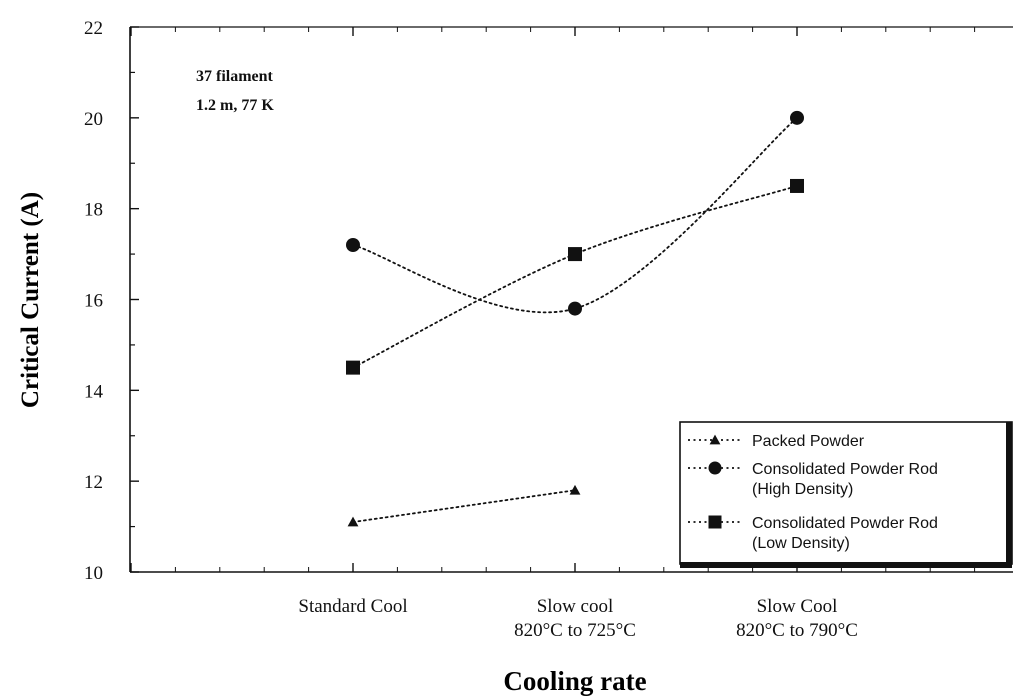 The height and width of the screenshot is (698, 1013). Describe the element at coordinates (1009, 495) in the screenshot. I see `legend-shadow-right` at that location.